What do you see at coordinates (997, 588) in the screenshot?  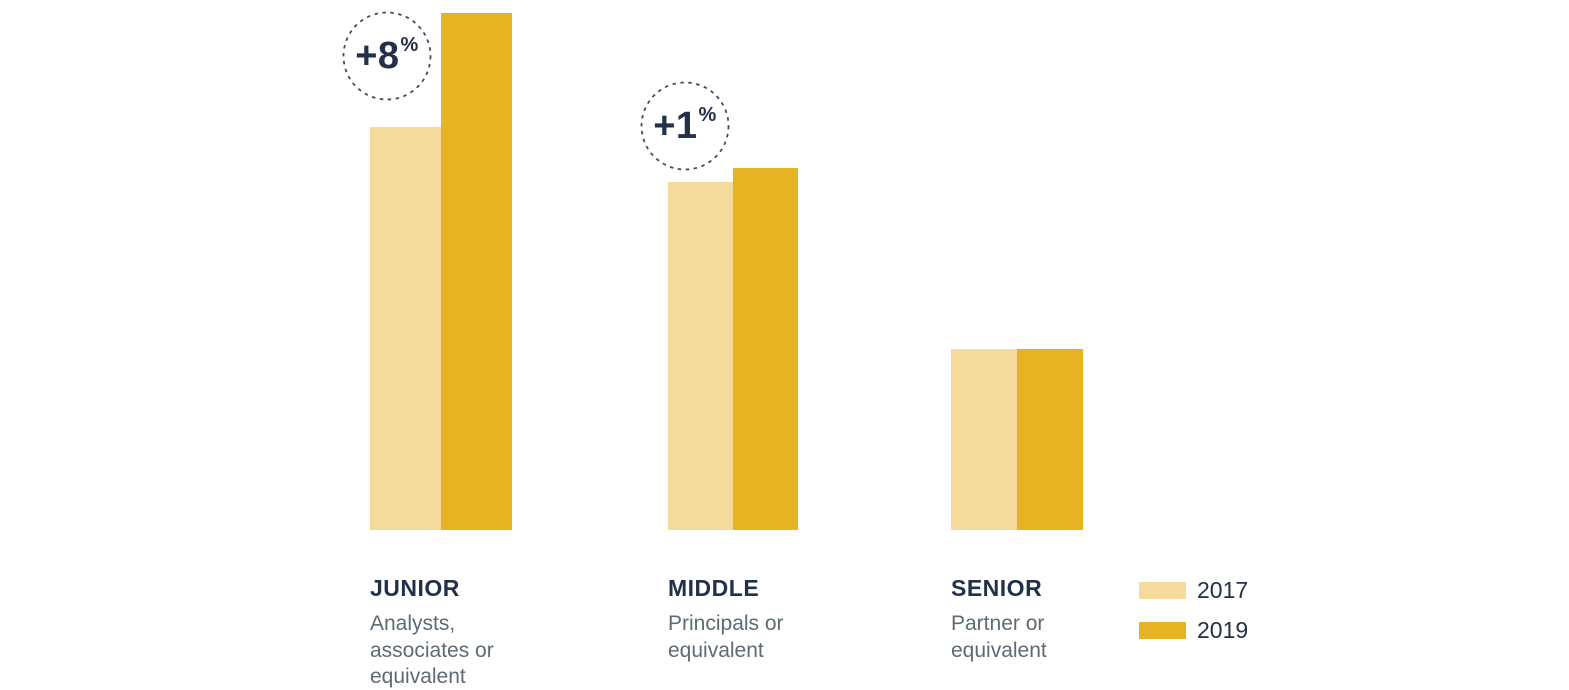 I see `category-title: SENIOR` at bounding box center [997, 588].